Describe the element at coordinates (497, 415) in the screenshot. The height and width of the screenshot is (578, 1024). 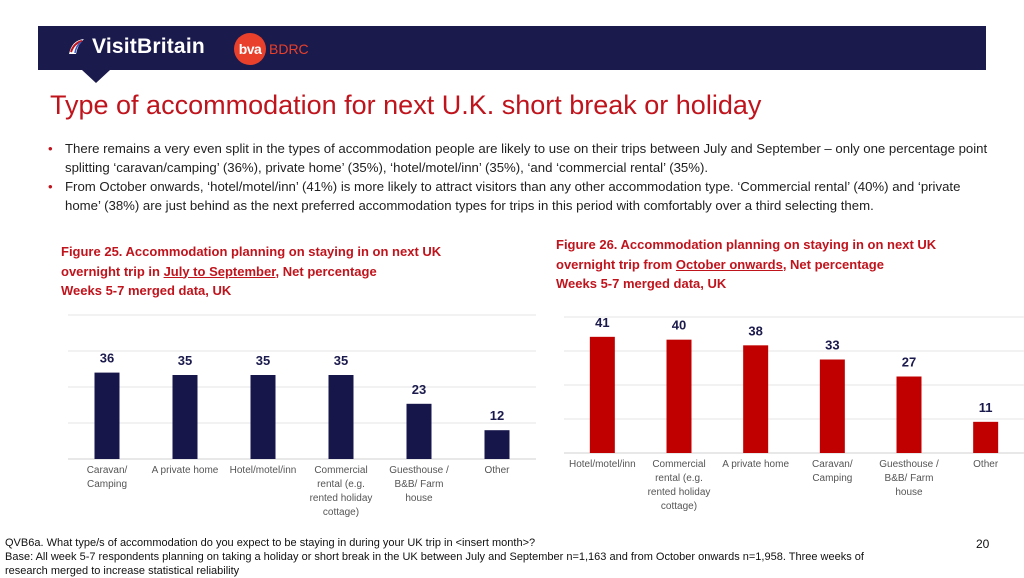
I see `data-label: 12` at that location.